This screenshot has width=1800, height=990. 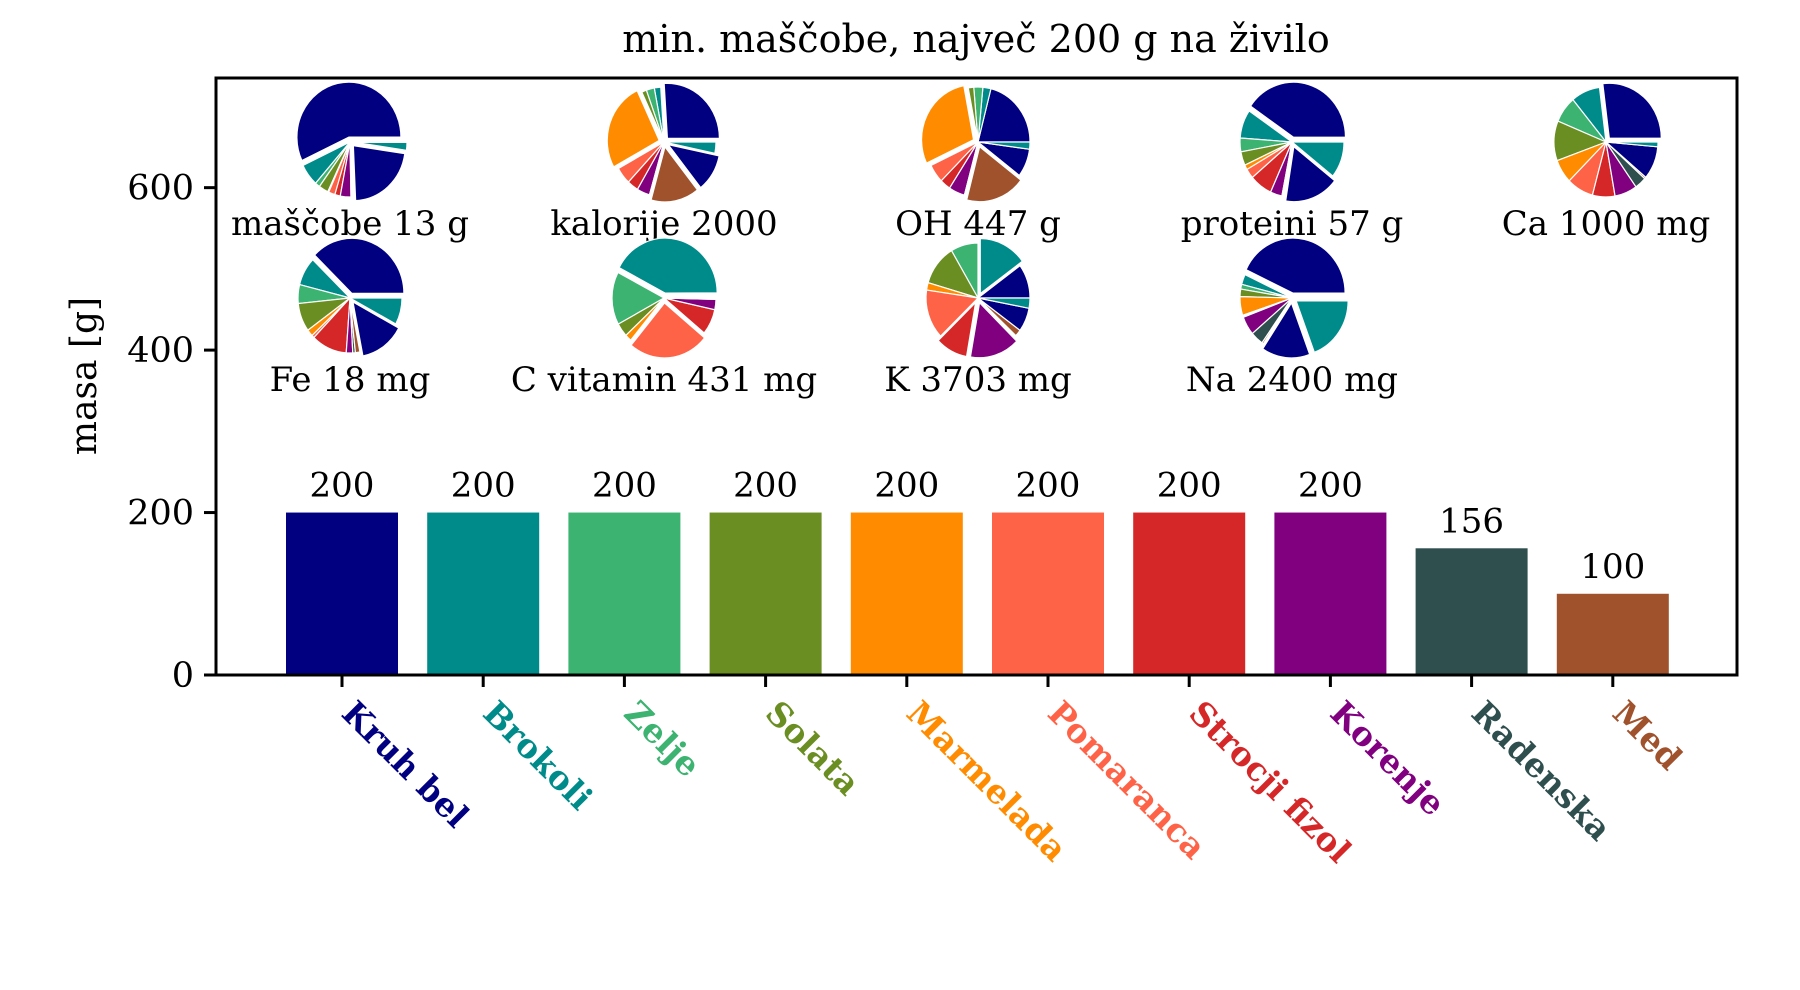 What do you see at coordinates (183, 676) in the screenshot?
I see `y-tick-label: 0` at bounding box center [183, 676].